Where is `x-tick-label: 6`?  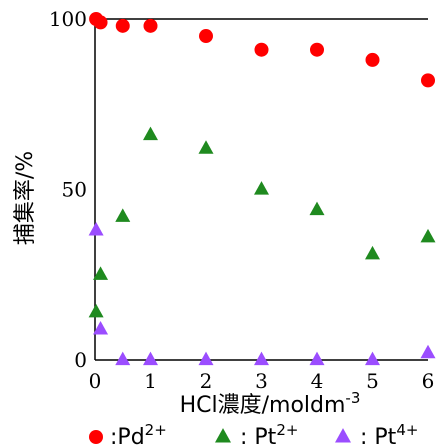 x-tick-label: 6 is located at coordinates (428, 381).